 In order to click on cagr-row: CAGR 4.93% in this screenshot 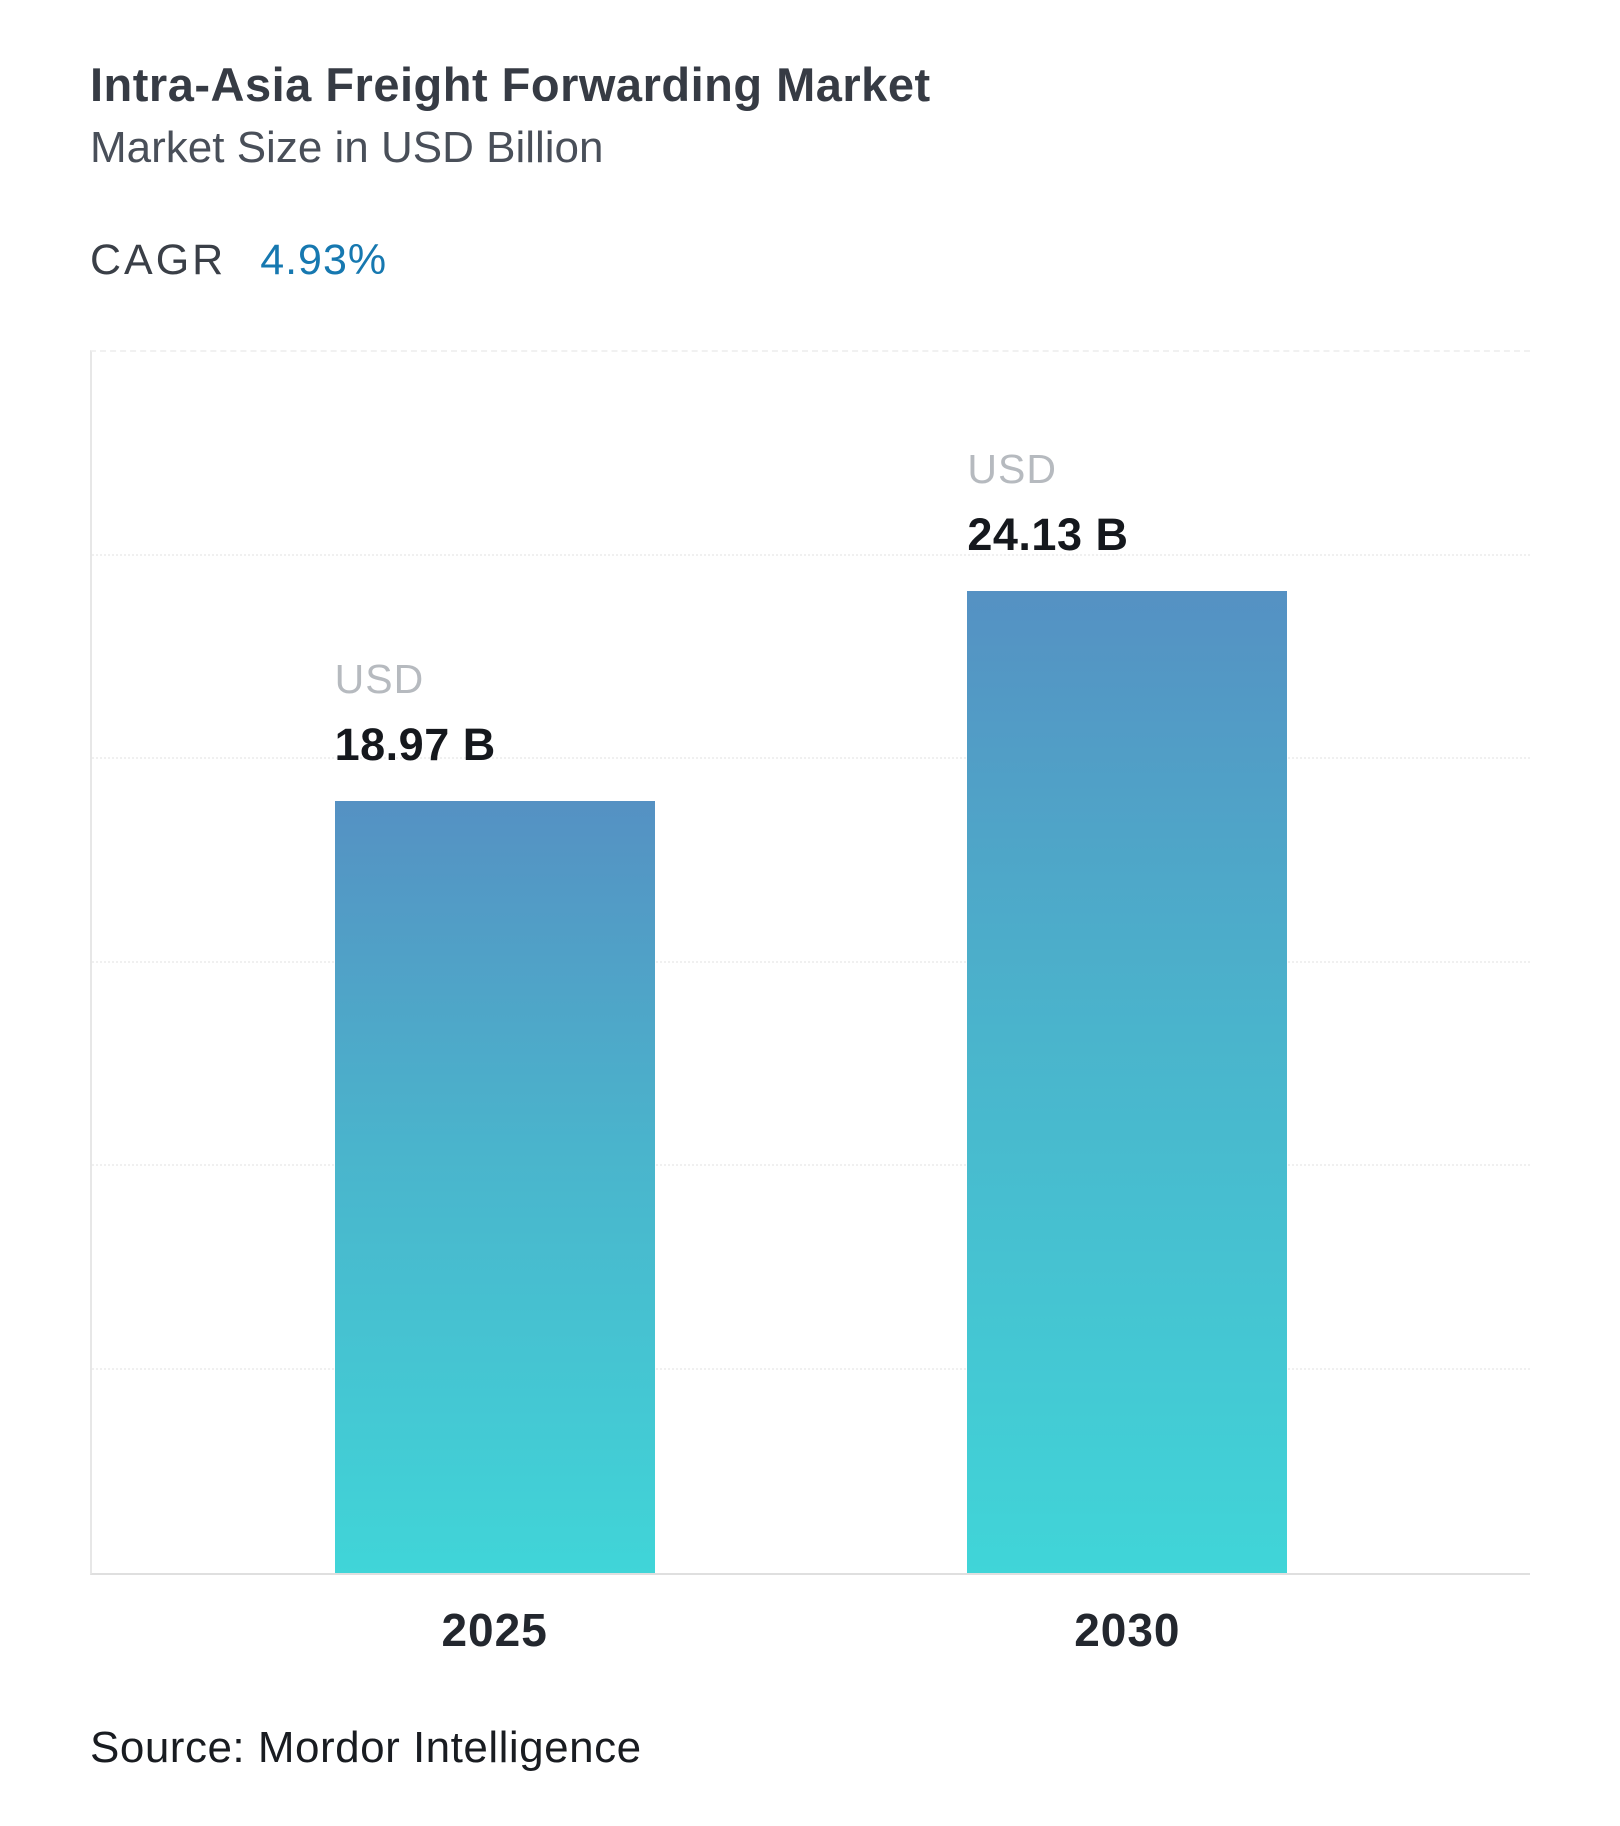, I will do `click(810, 259)`.